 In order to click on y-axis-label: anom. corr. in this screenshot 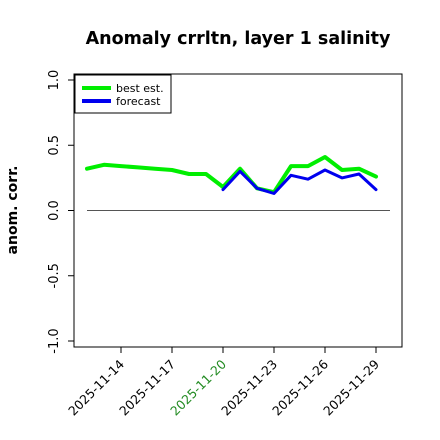, I will do `click(13, 210)`.